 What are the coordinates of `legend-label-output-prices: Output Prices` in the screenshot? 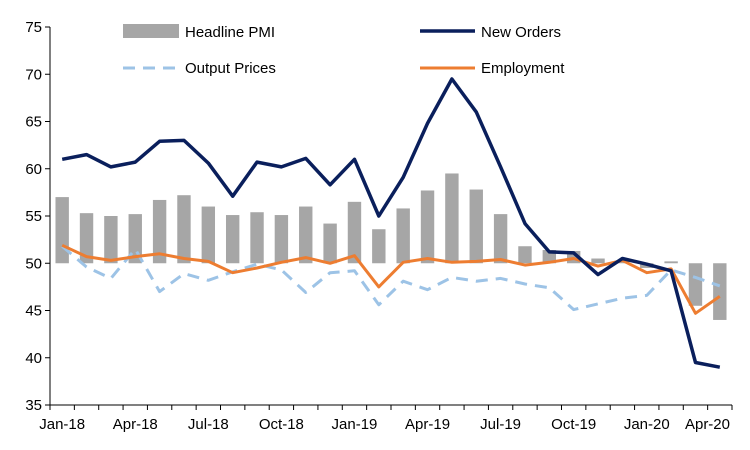 It's located at (230, 68).